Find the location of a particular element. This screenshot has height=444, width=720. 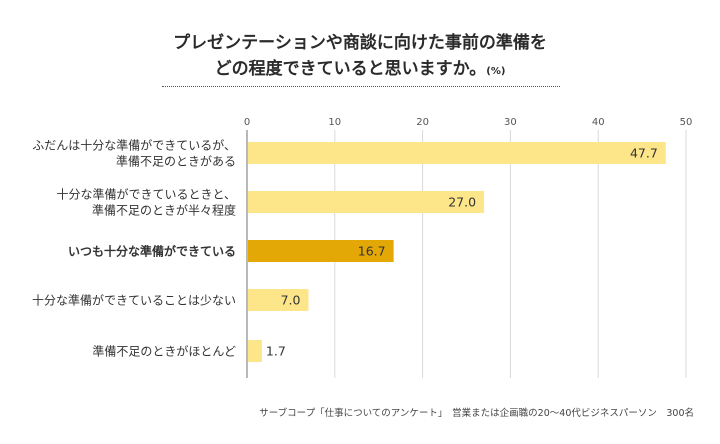

category-label: ふだんは十分な準備ができているが、 is located at coordinates (134, 145).